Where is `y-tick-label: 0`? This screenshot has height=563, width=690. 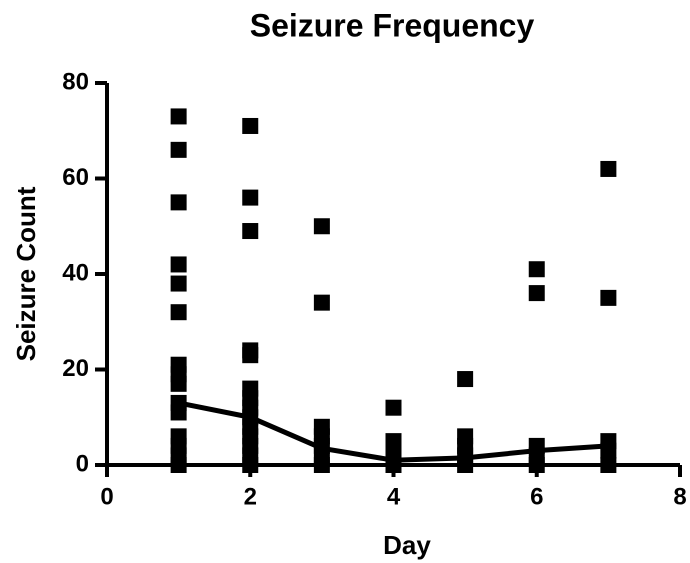 y-tick-label: 0 is located at coordinates (82, 463).